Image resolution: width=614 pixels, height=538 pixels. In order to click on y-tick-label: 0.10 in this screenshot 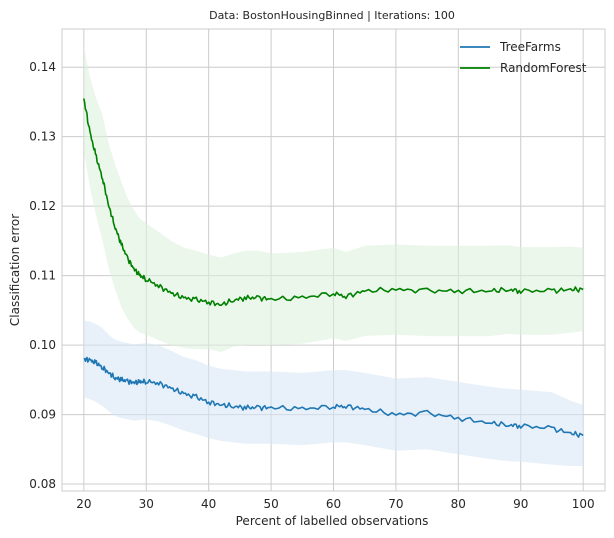, I will do `click(42, 345)`.